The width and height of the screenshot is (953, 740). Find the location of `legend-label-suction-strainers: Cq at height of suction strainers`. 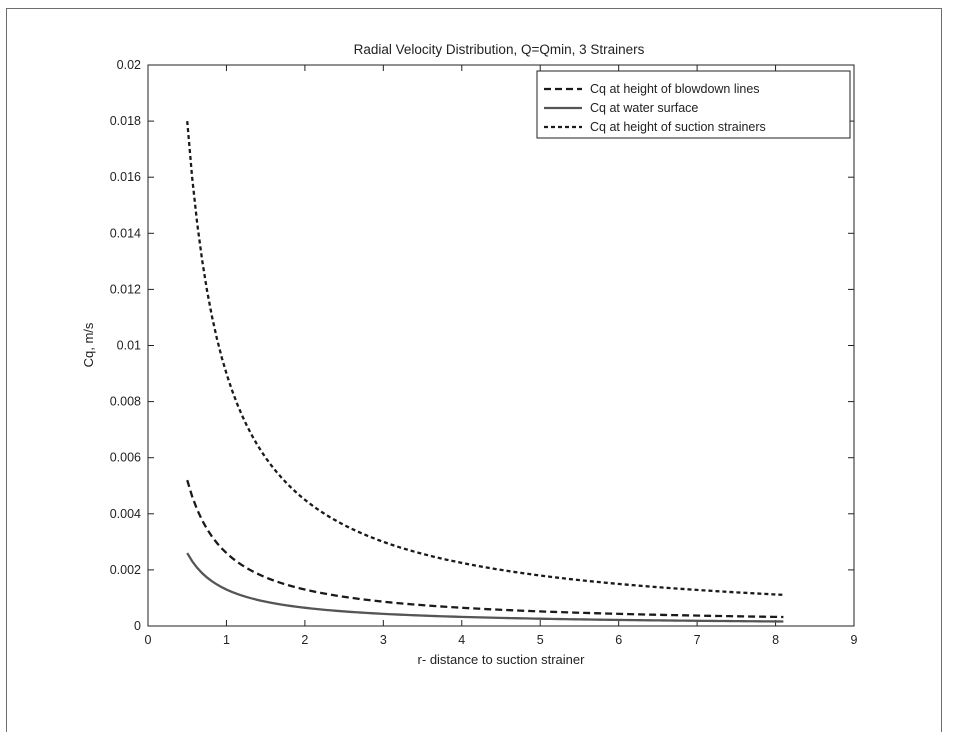

legend-label-suction-strainers: Cq at height of suction strainers is located at coordinates (678, 127).